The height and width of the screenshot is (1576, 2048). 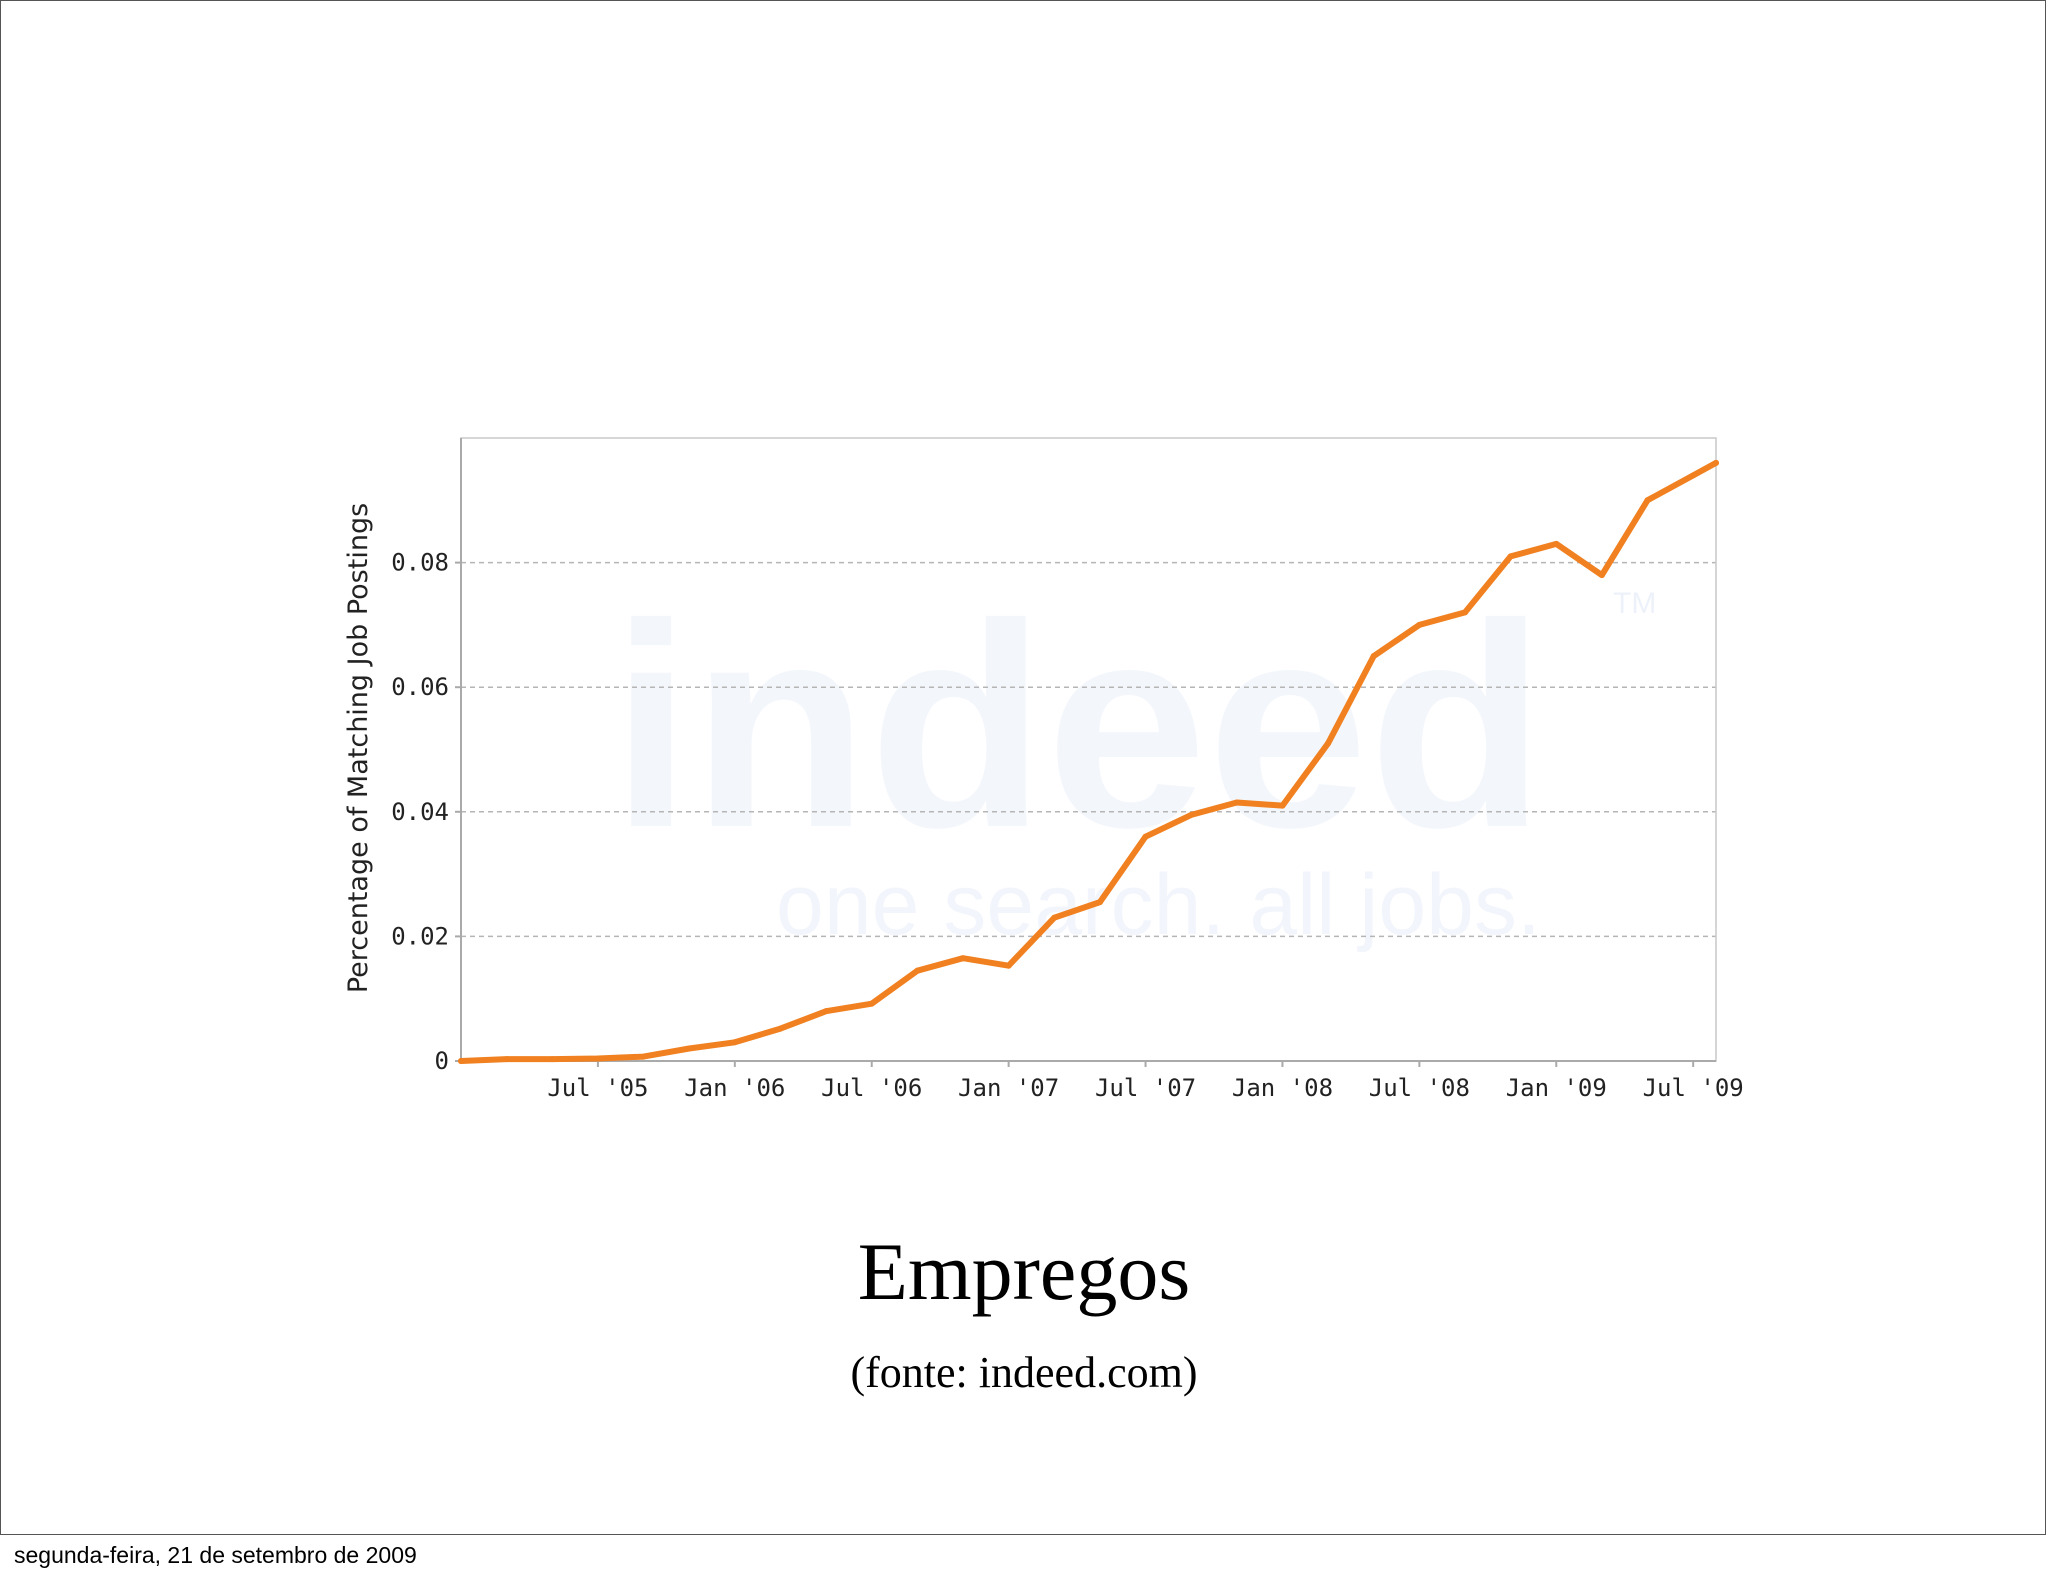 I want to click on y-tick-label: 0.04, so click(x=420, y=812).